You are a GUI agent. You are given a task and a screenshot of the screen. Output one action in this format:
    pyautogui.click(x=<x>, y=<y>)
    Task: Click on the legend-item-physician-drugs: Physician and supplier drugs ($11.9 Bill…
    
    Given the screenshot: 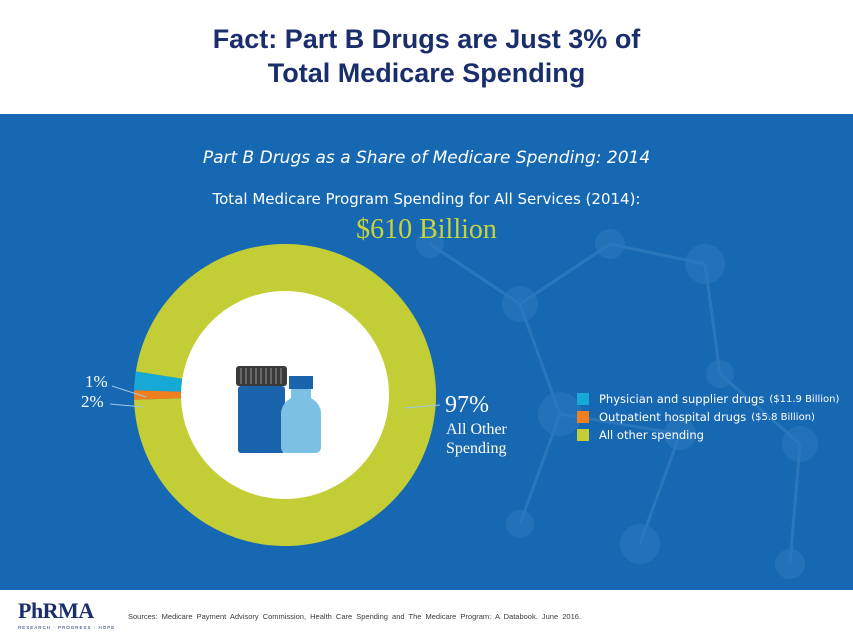 What is the action you would take?
    pyautogui.click(x=708, y=399)
    